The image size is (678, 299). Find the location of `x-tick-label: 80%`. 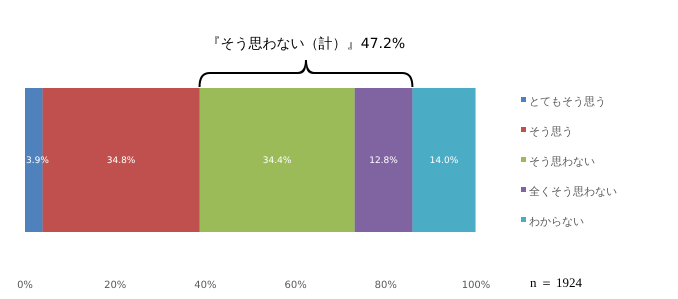

x-tick-label: 80% is located at coordinates (385, 285).